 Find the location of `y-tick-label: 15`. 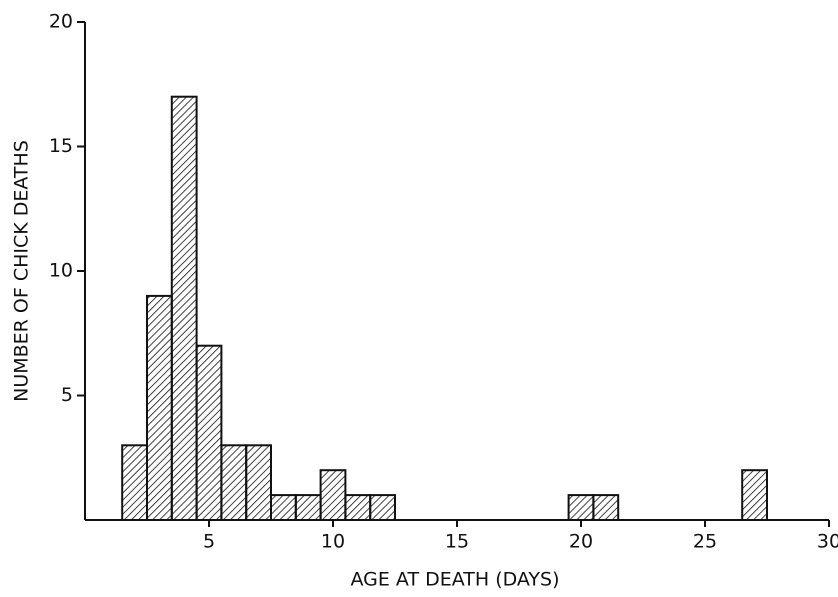

y-tick-label: 15 is located at coordinates (61, 146).